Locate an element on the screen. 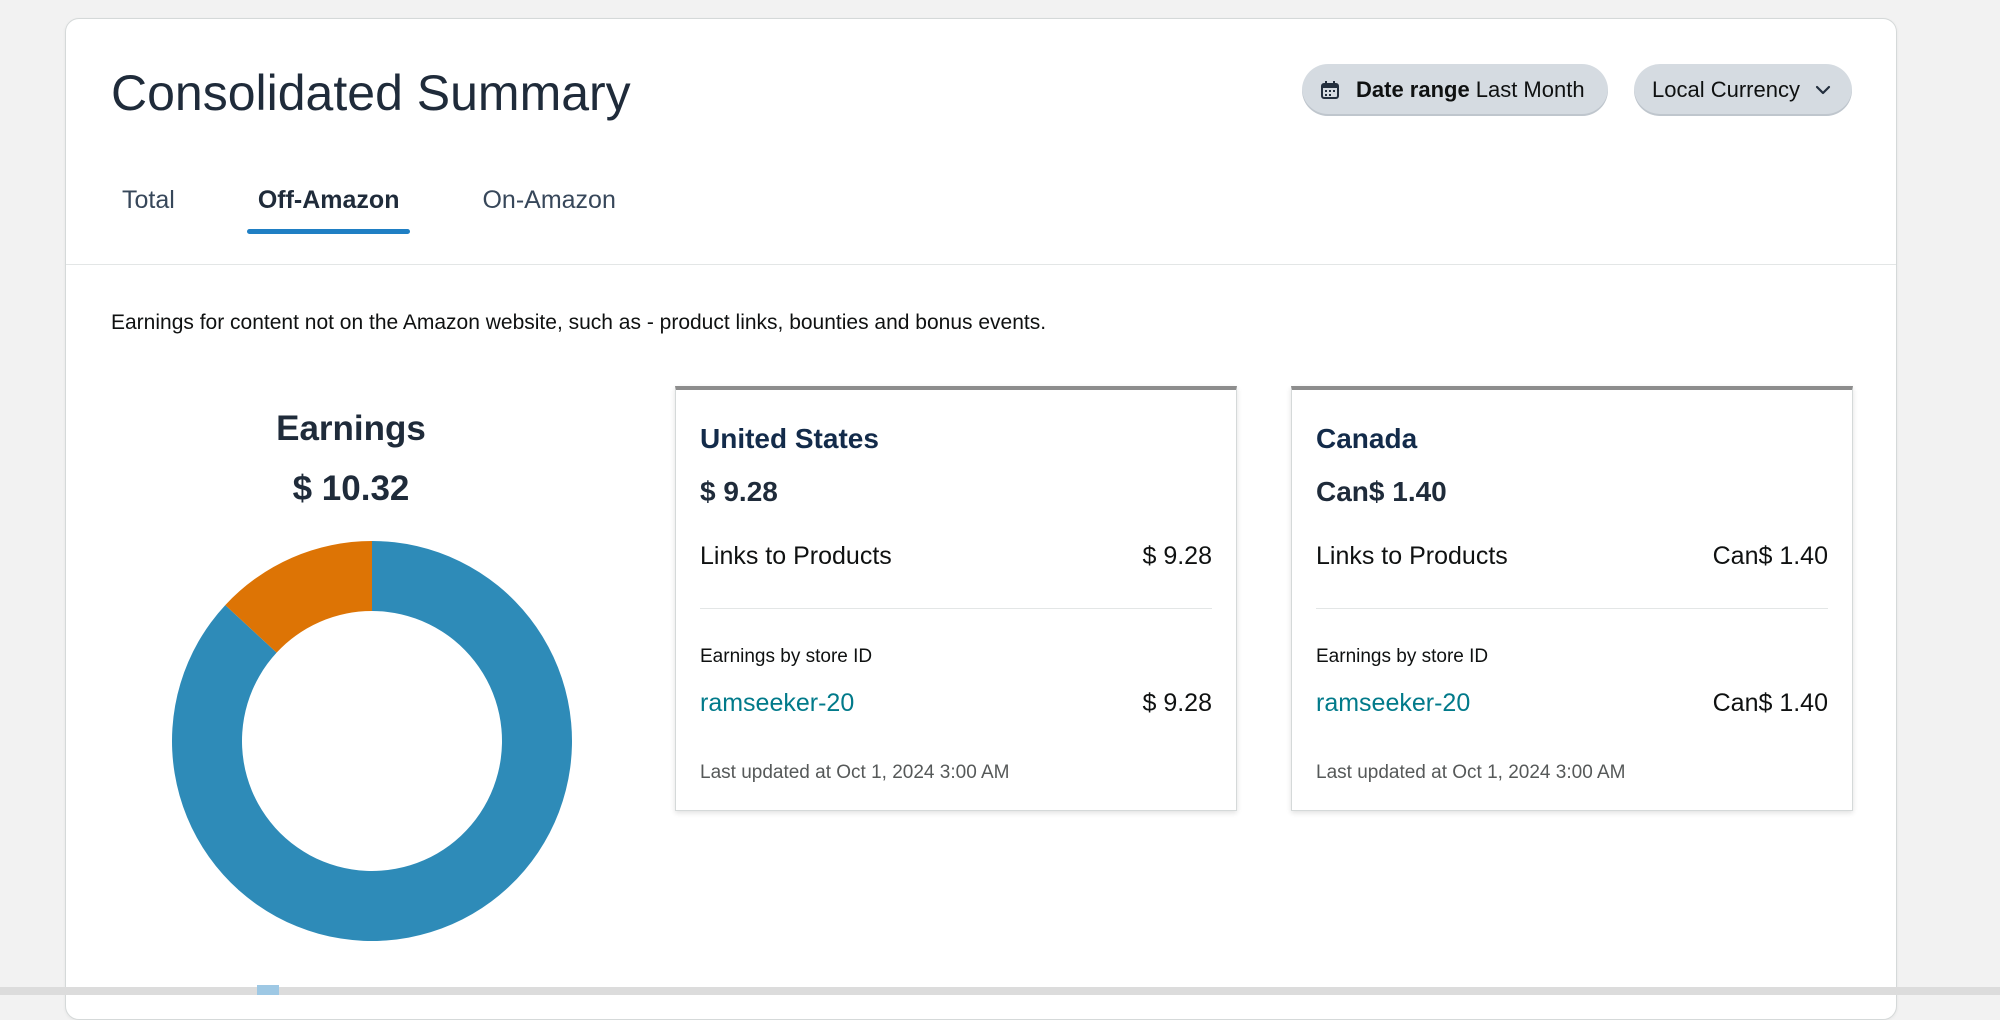 This screenshot has height=1020, width=2000. earnings-donut-chart is located at coordinates (371, 741).